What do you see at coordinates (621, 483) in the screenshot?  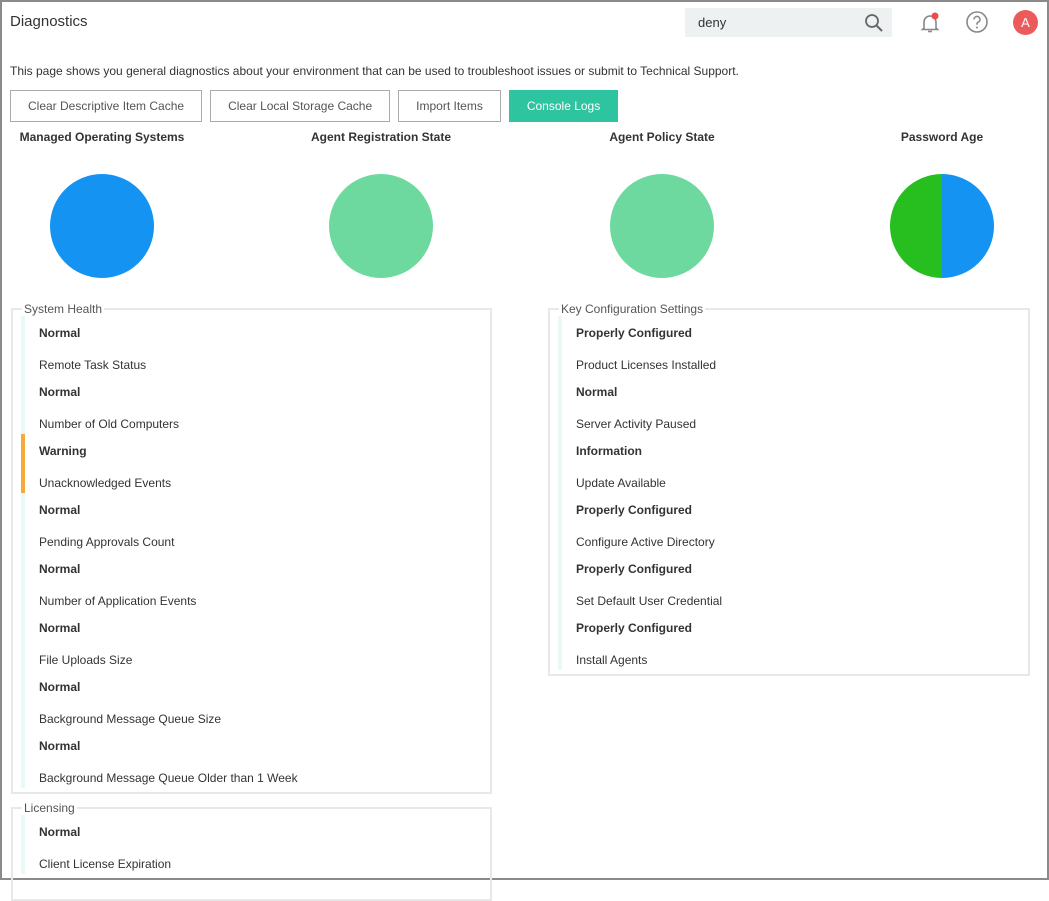 I see `item-label: Update Available` at bounding box center [621, 483].